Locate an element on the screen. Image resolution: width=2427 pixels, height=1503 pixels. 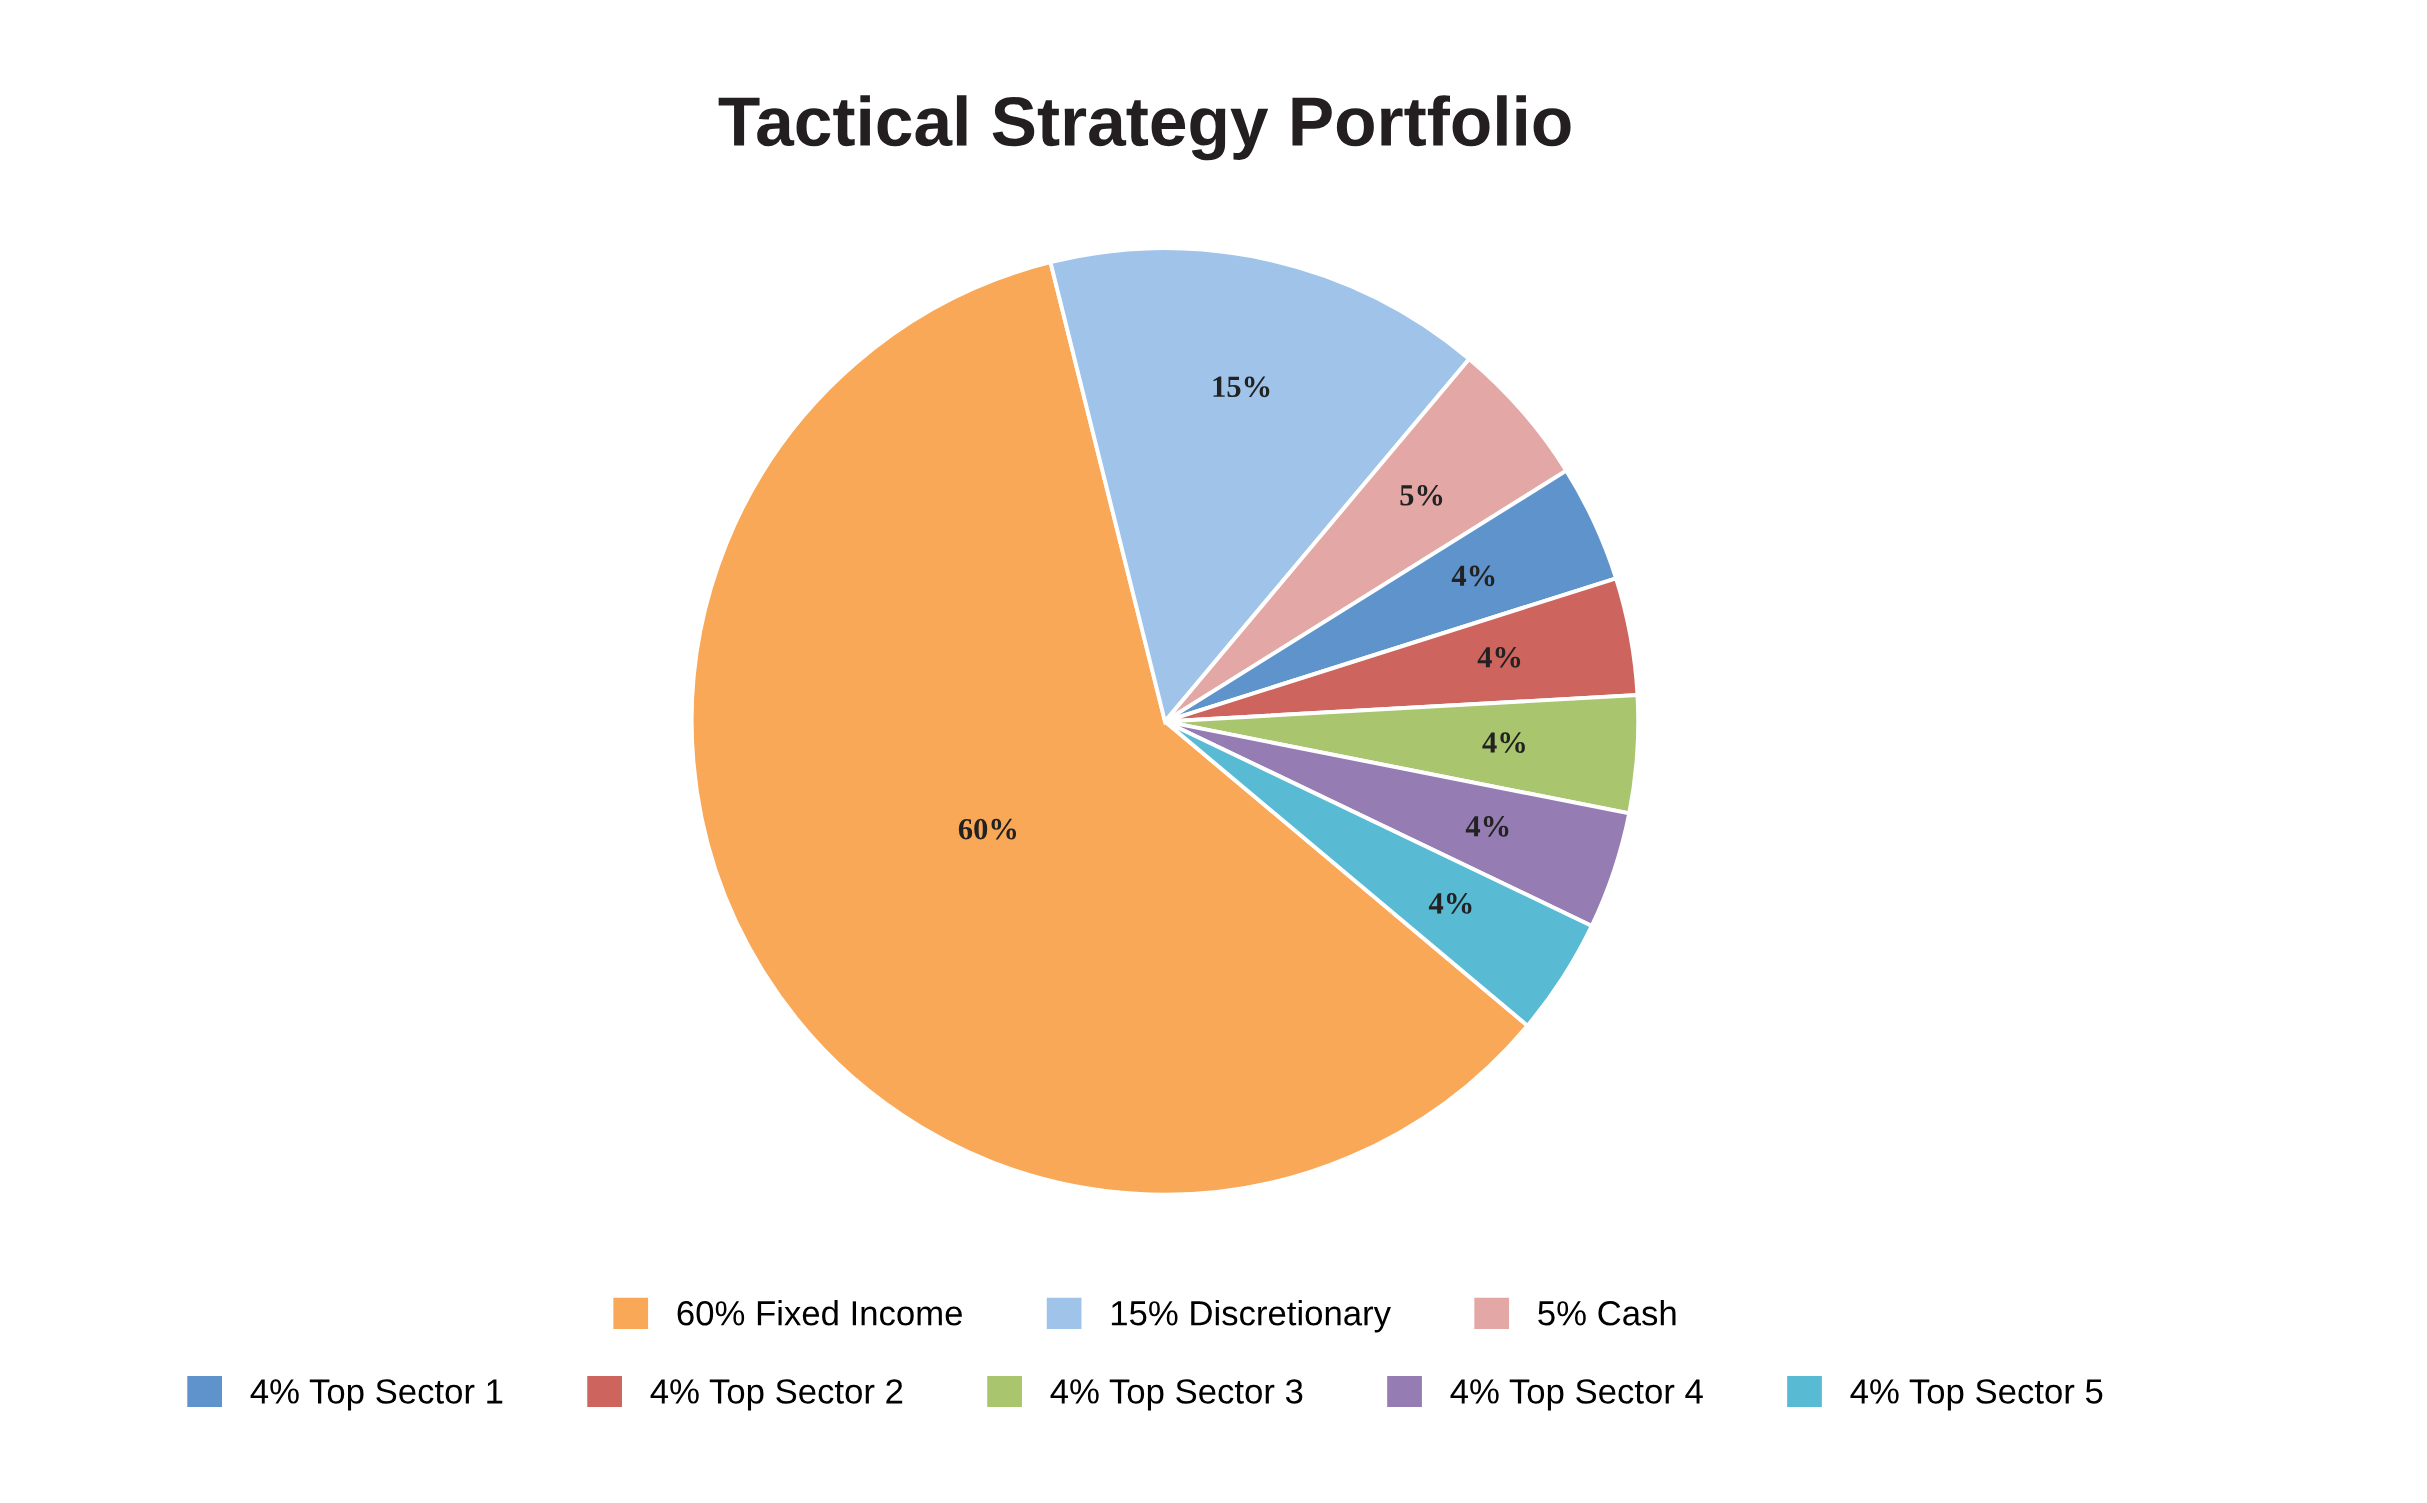
legend-label: 4% Top Sector 5 is located at coordinates (1976, 1395).